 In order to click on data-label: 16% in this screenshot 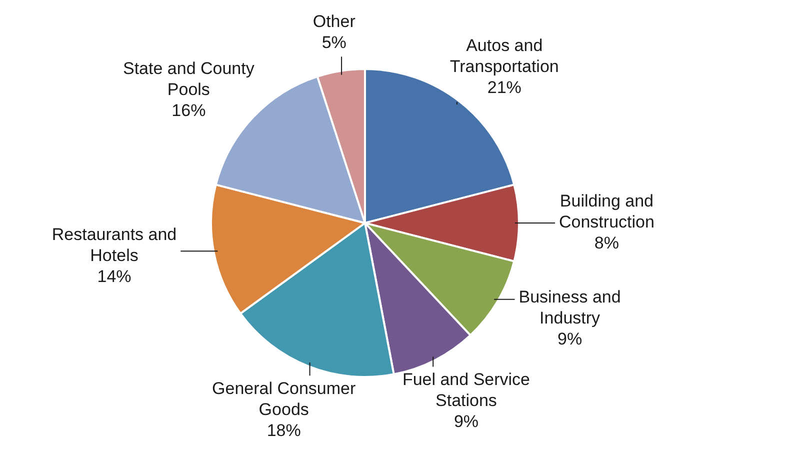, I will do `click(189, 110)`.